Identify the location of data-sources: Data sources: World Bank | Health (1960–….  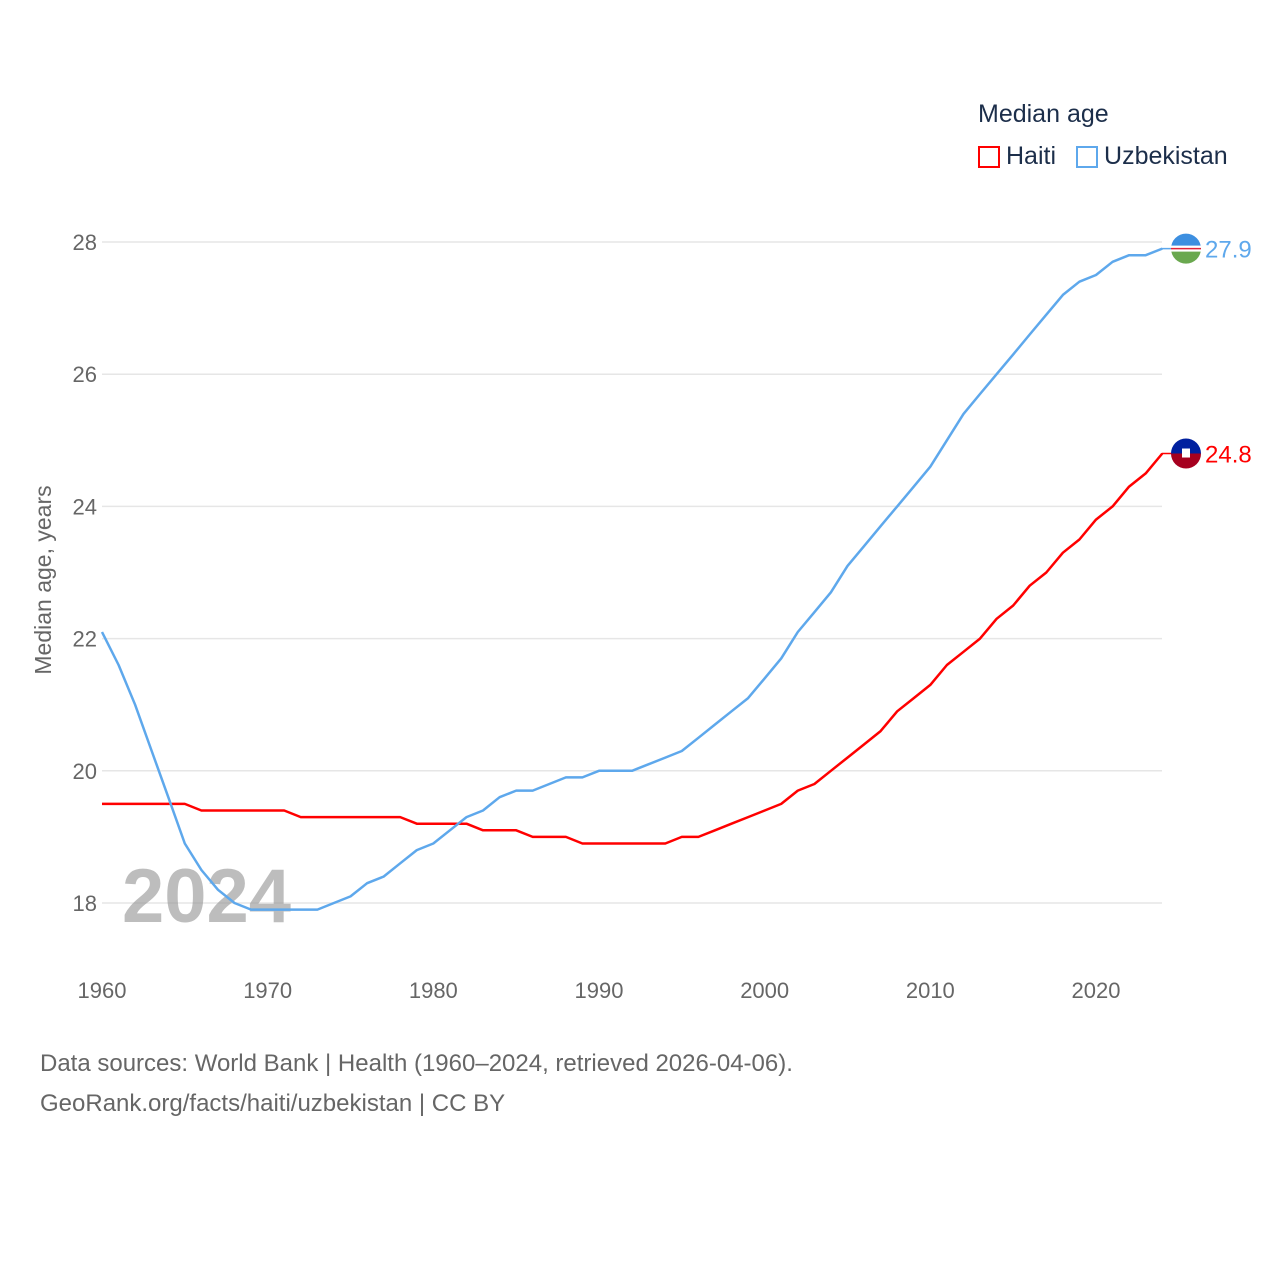
(416, 1063).